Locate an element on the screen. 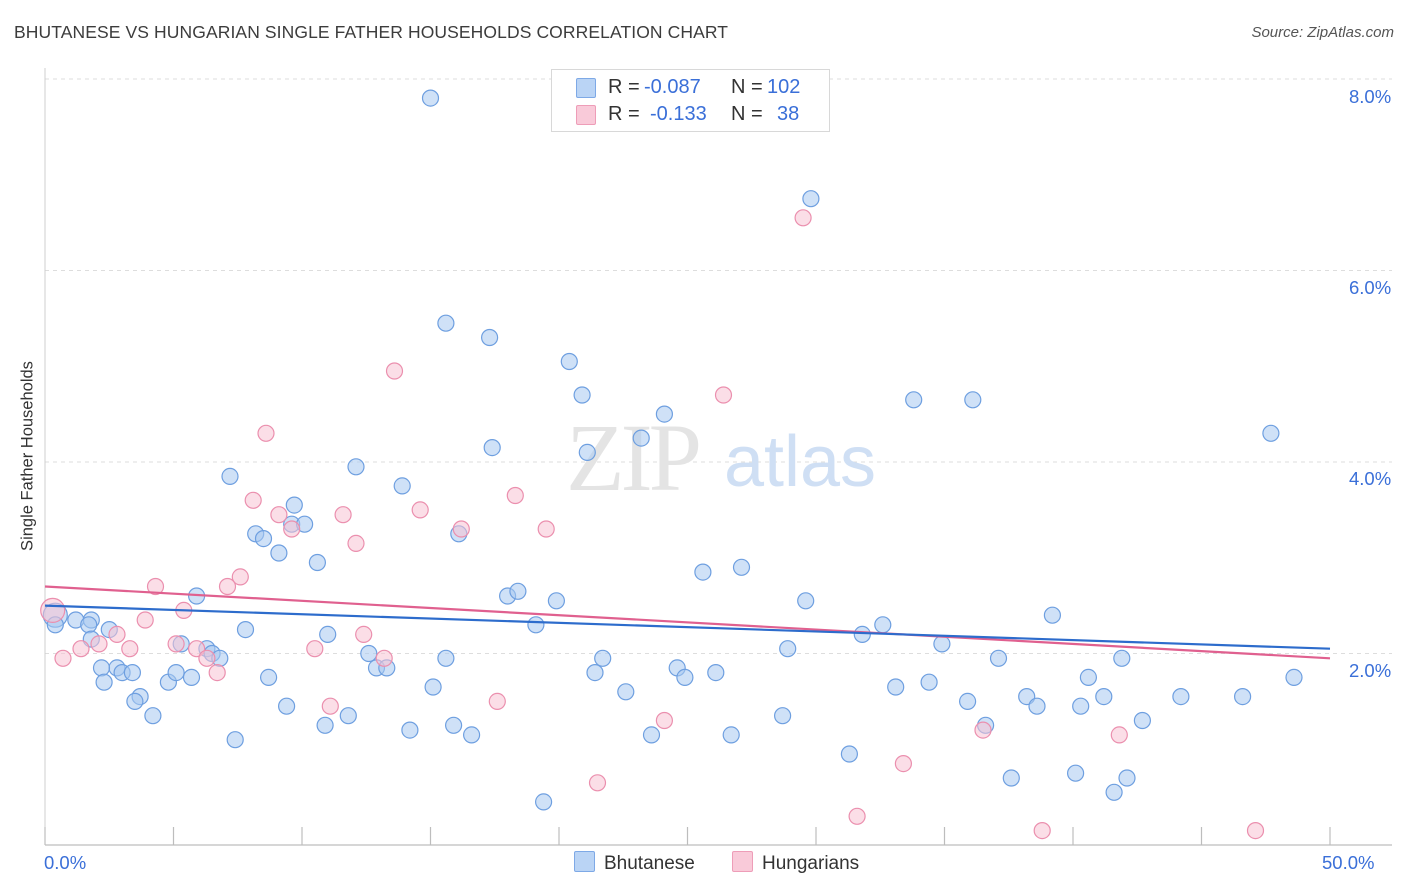  correlation-legend: R = -0.087 N = 102 R = -0.133 N = 38 is located at coordinates (690, 100).